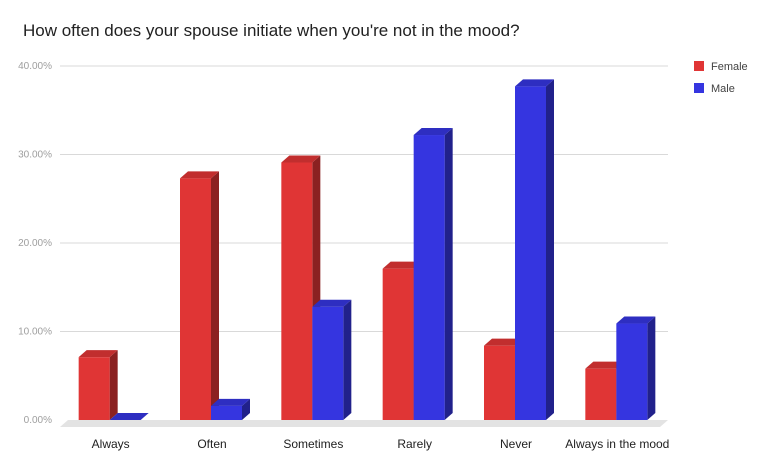 The height and width of the screenshot is (475, 768). What do you see at coordinates (35, 66) in the screenshot?
I see `y-tick-label: 40.00%` at bounding box center [35, 66].